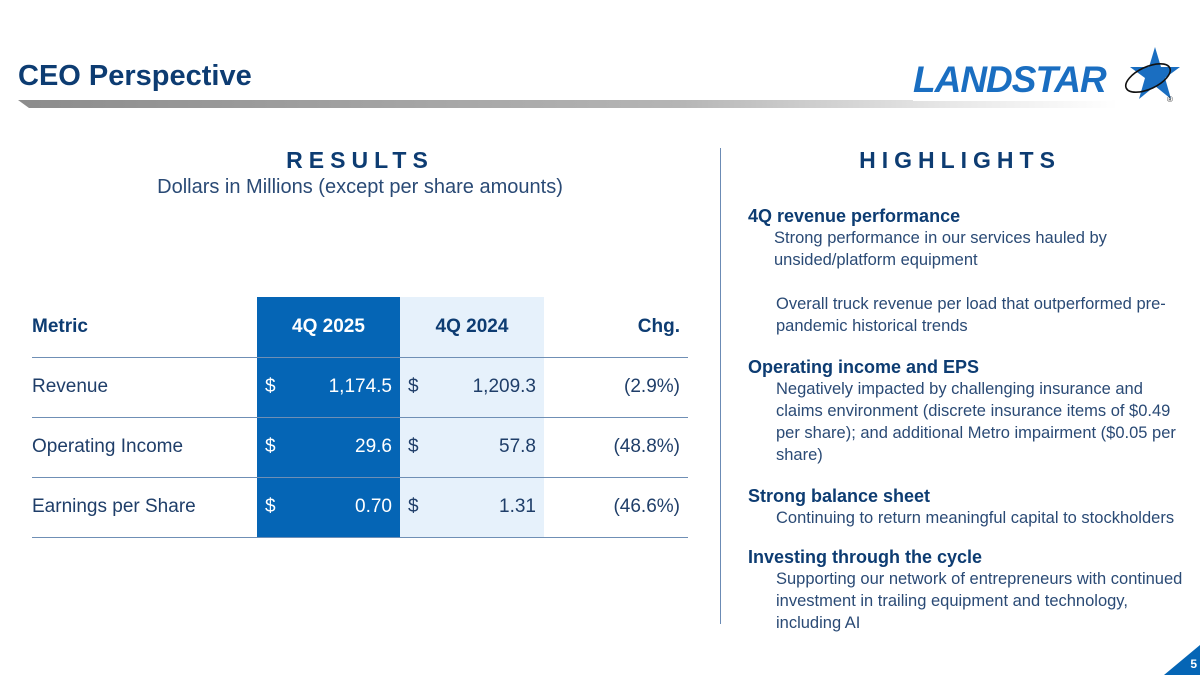 This screenshot has height=675, width=1200. What do you see at coordinates (864, 367) in the screenshot?
I see `highlight-title: Operating income and EPS` at bounding box center [864, 367].